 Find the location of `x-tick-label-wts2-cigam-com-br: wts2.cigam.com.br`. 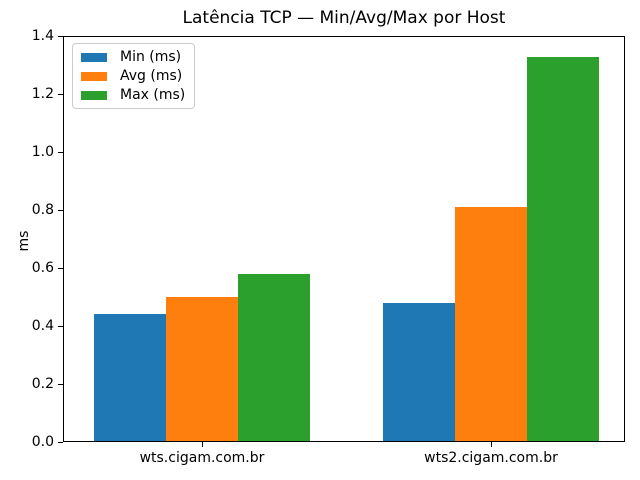

x-tick-label-wts2-cigam-com-br: wts2.cigam.com.br is located at coordinates (491, 458).